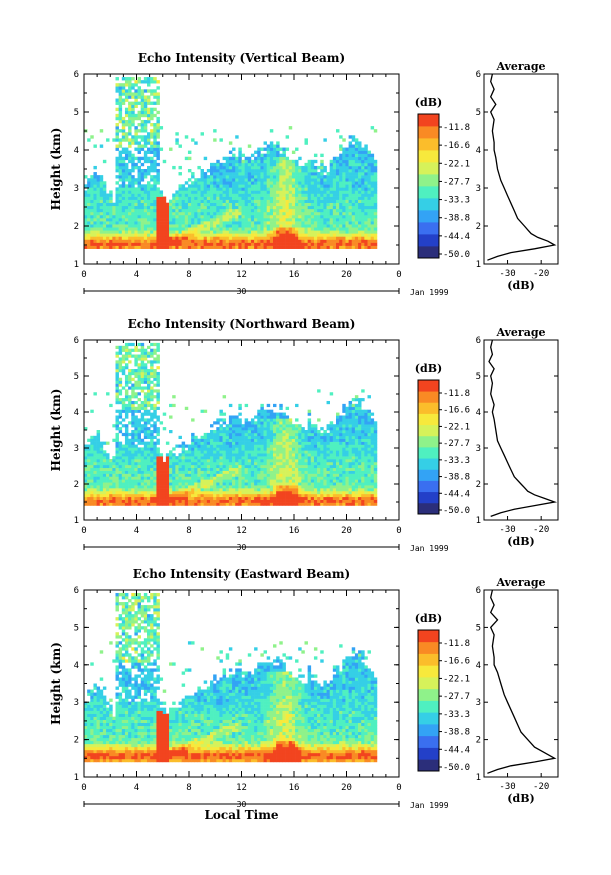 This screenshot has height=875, width=611. I want to click on colorbar-label: -38.8, so click(456, 219).